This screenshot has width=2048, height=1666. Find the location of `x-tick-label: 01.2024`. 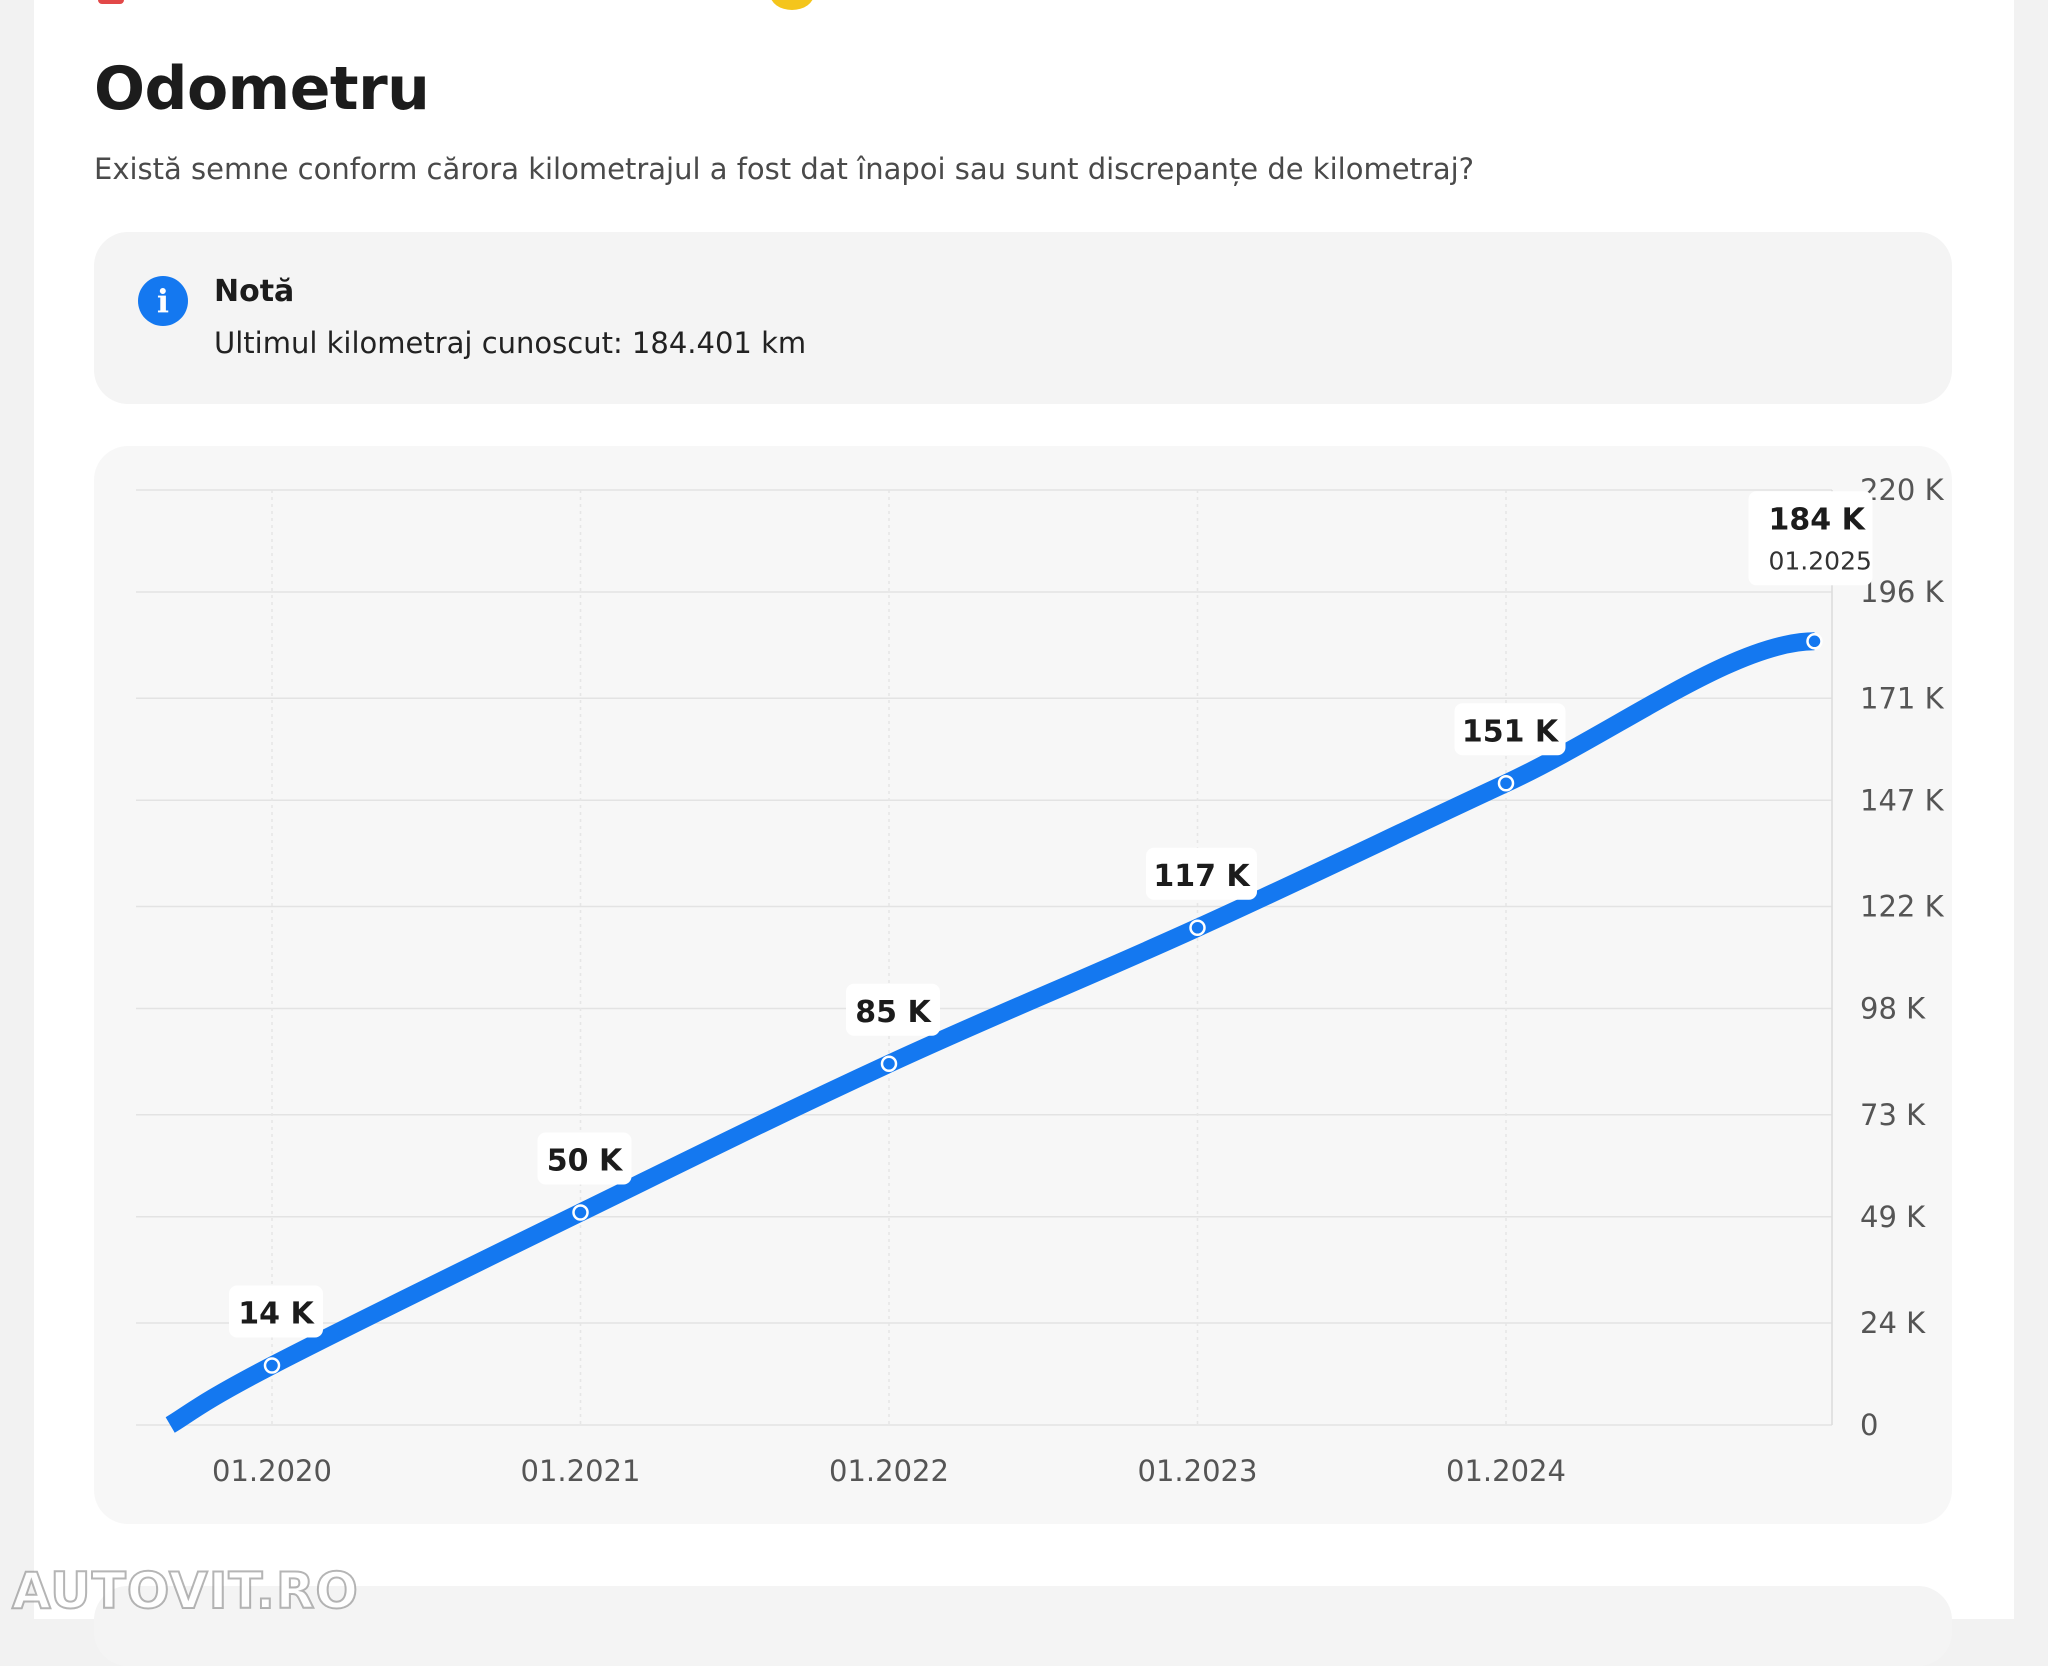

x-tick-label: 01.2024 is located at coordinates (1506, 1471).